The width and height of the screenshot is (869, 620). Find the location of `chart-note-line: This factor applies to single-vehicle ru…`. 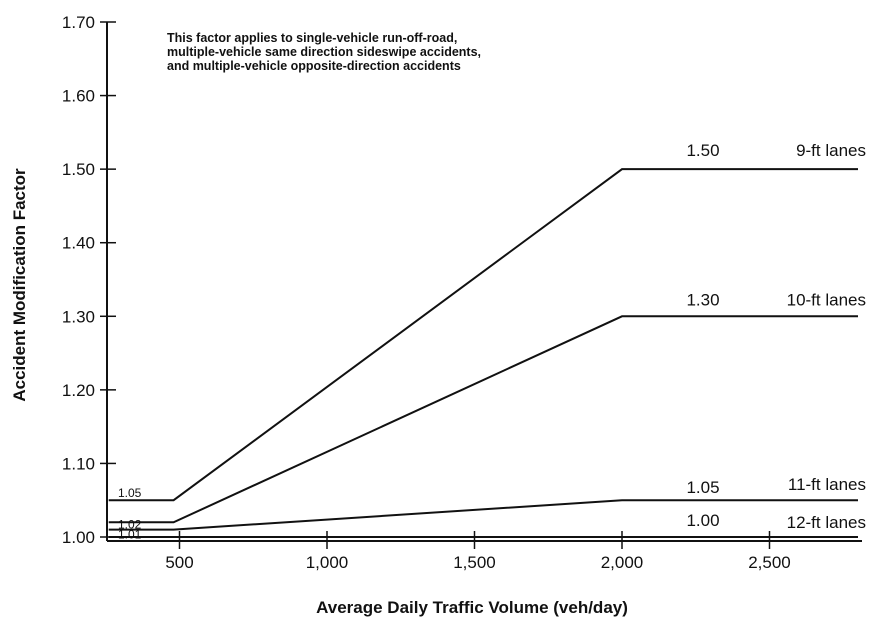

chart-note-line: This factor applies to single-vehicle ru… is located at coordinates (312, 38).